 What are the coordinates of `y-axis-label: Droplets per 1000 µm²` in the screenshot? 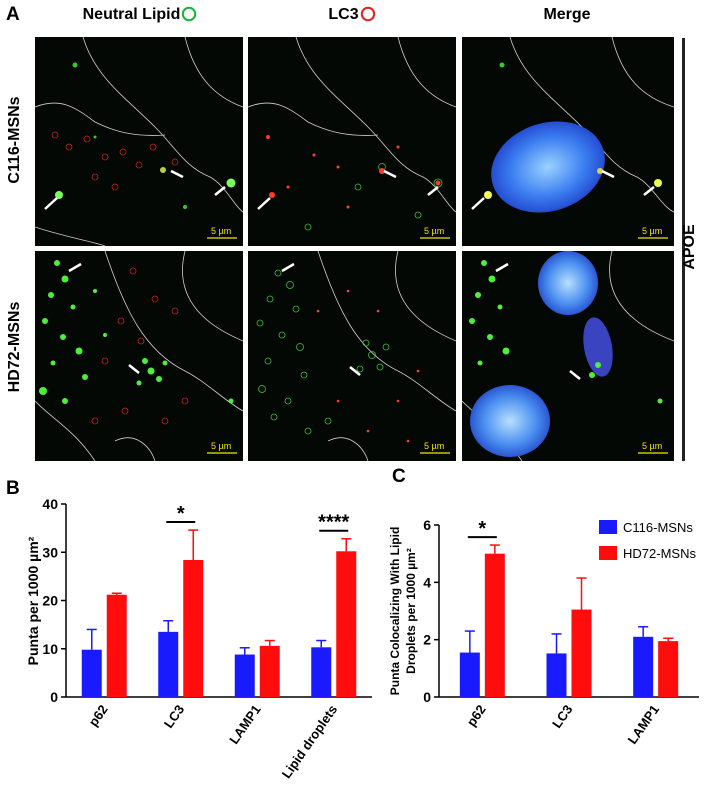 It's located at (411, 611).